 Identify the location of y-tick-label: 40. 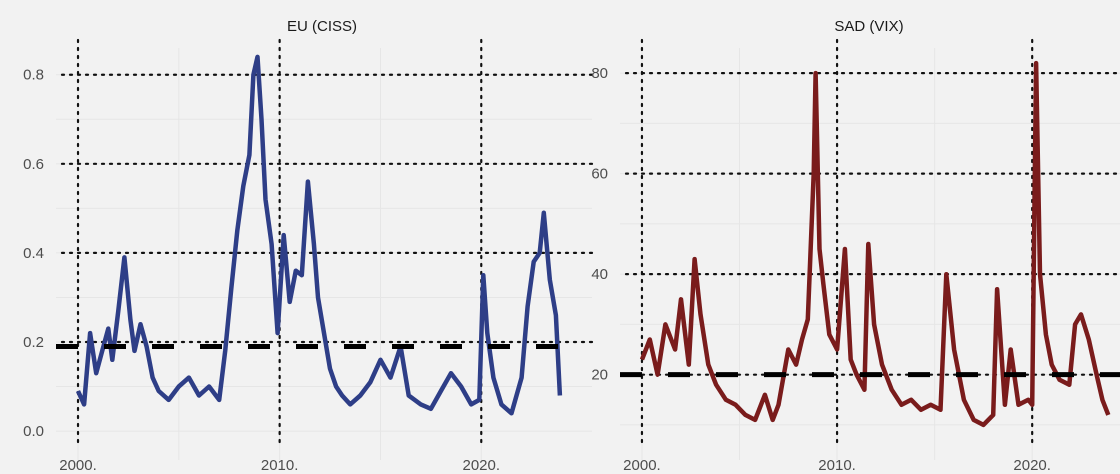
(599, 274).